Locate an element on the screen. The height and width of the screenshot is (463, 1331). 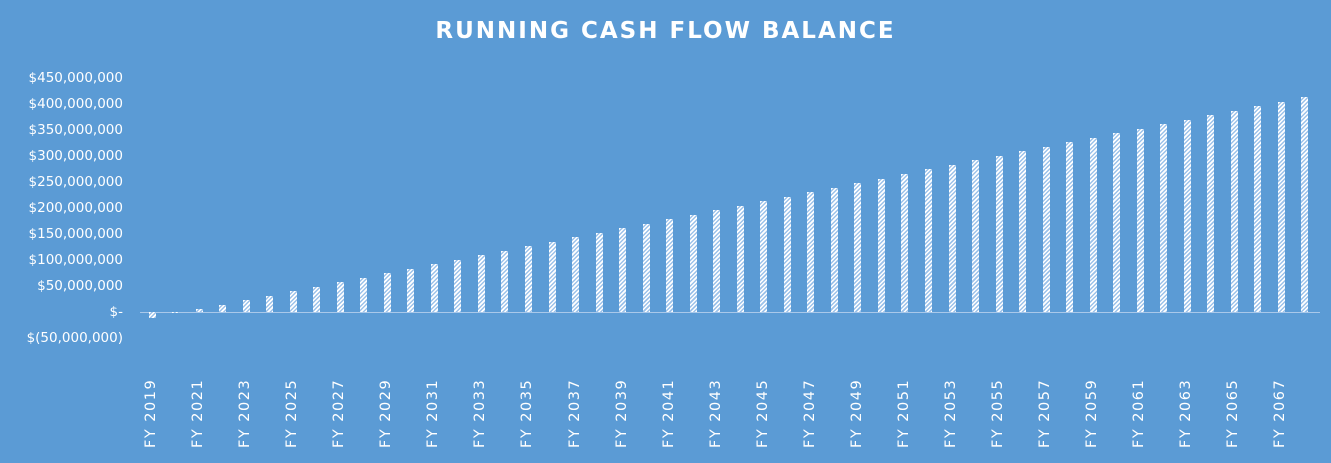
y-tick-label: $200,000,000 is located at coordinates (75, 208).